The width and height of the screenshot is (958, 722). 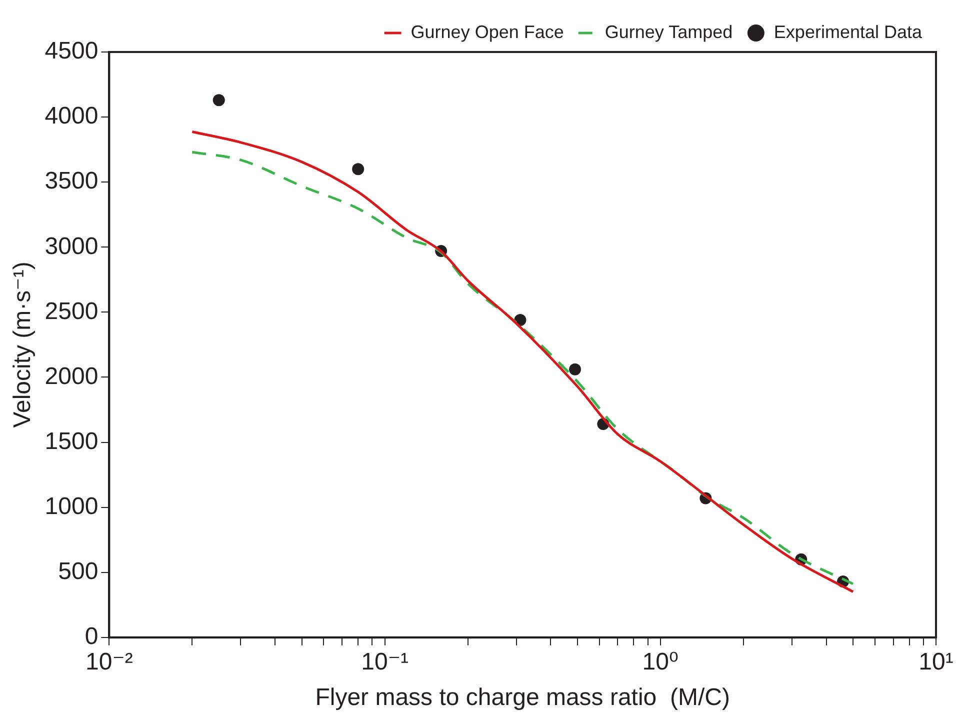 I want to click on legend-label: Gurney Tamped, so click(x=668, y=32).